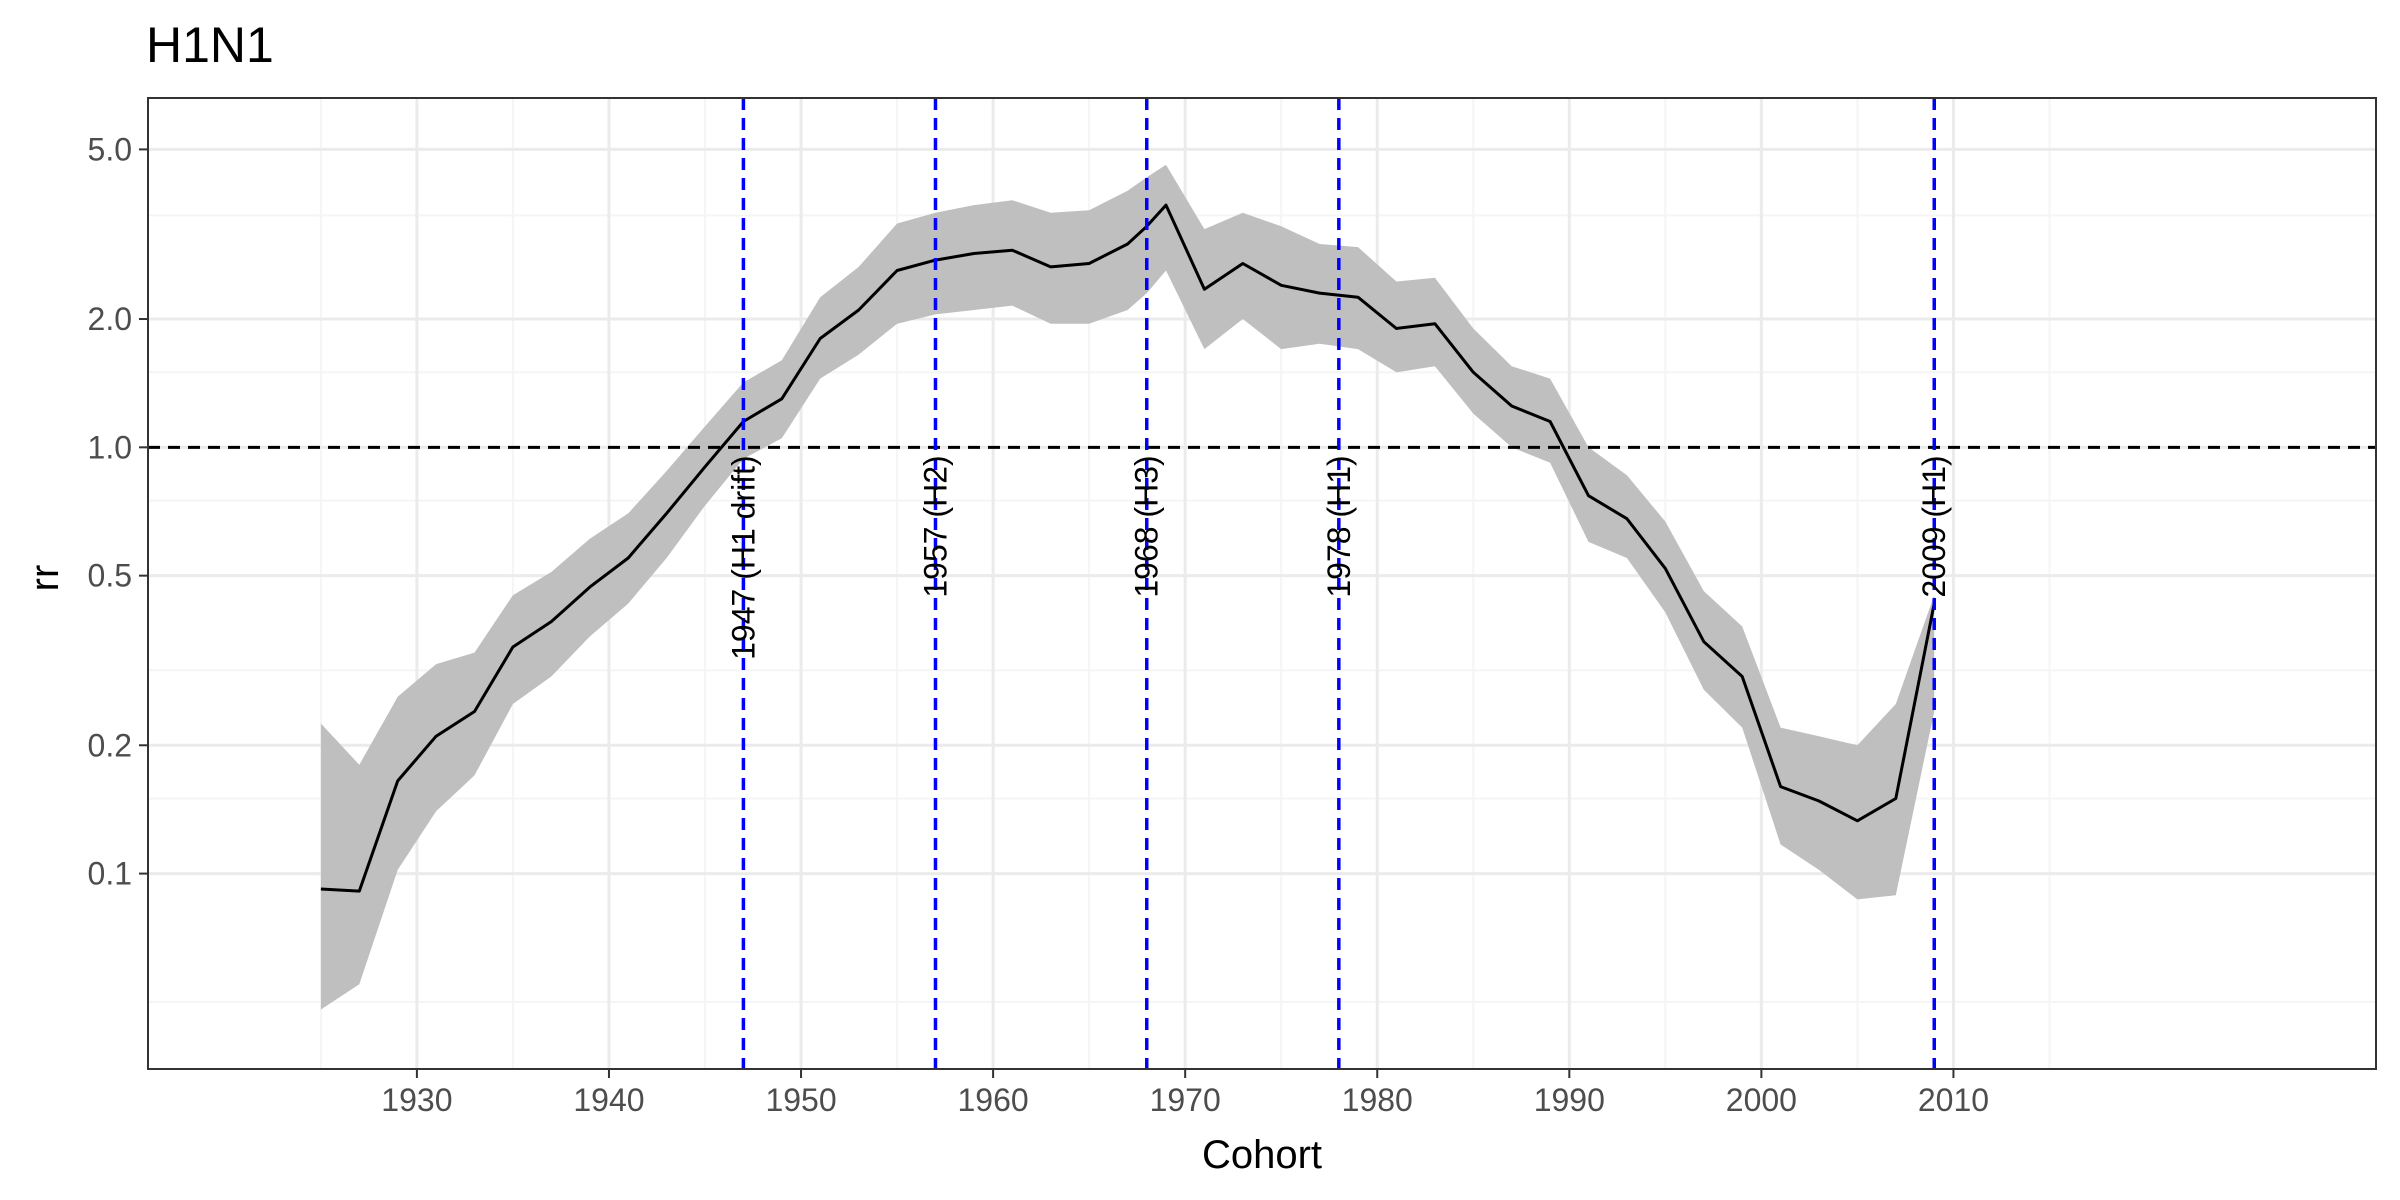  Describe the element at coordinates (416, 1100) in the screenshot. I see `x-tick-label: 1930` at that location.